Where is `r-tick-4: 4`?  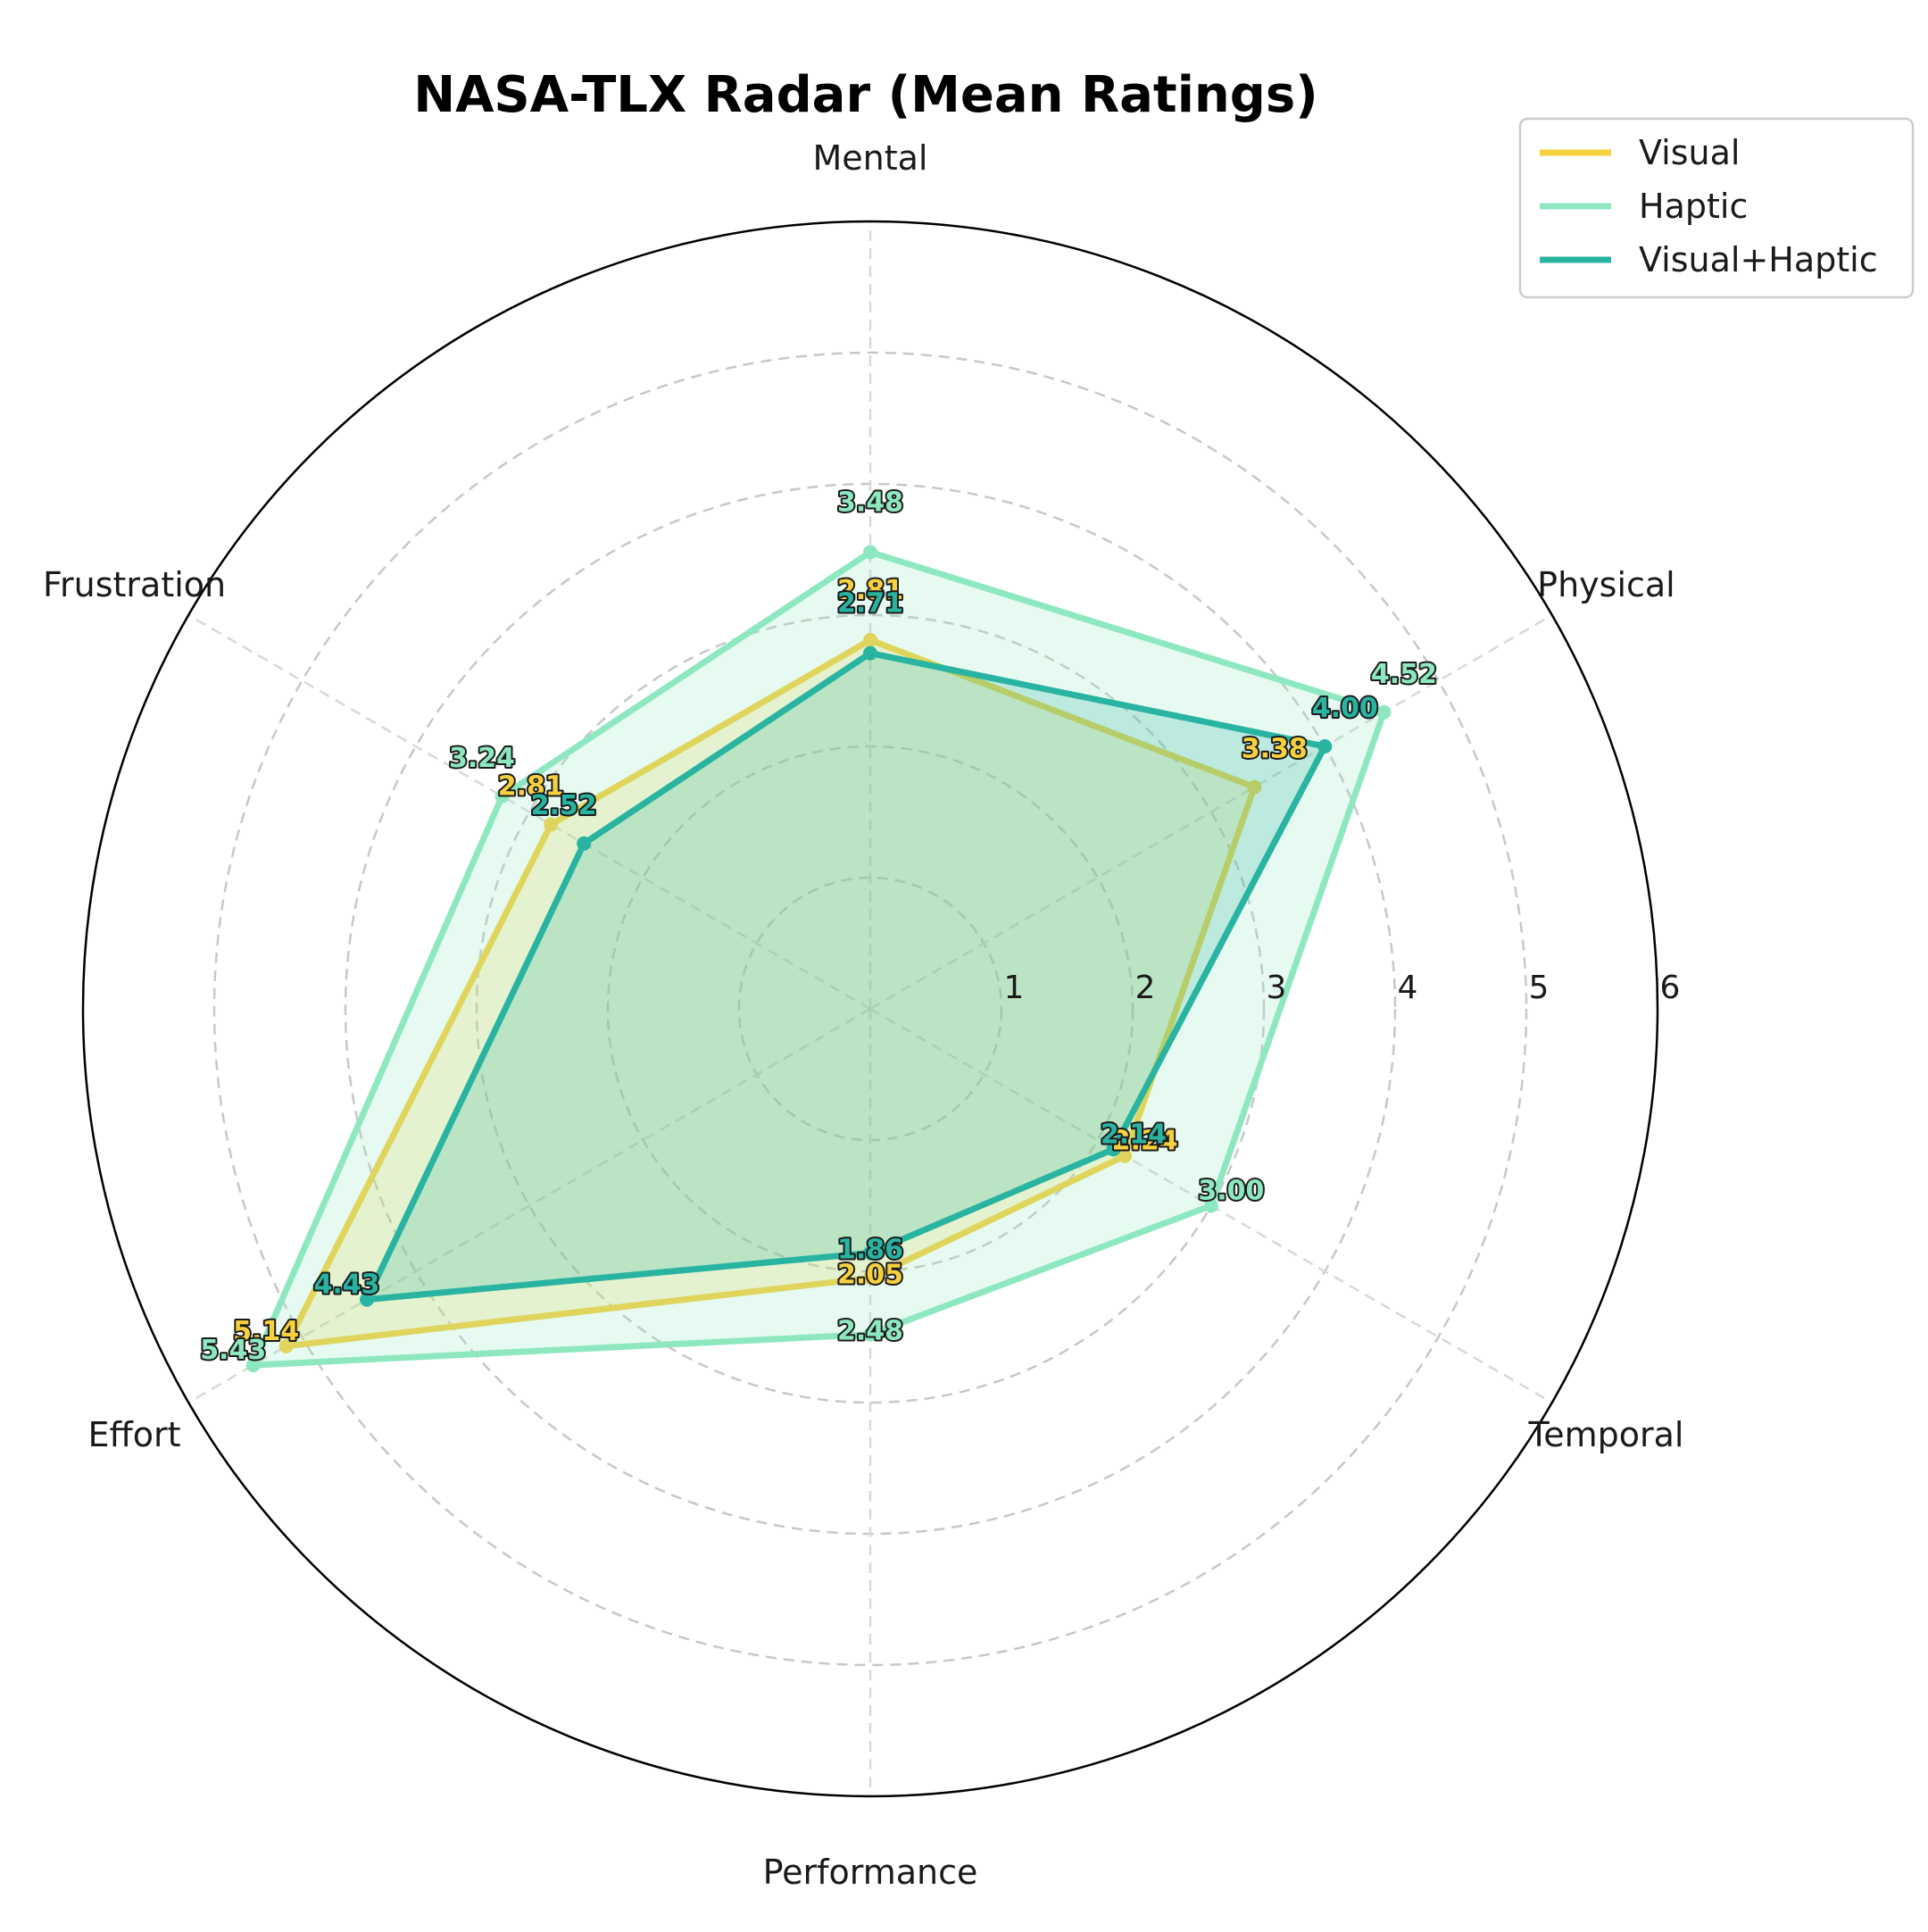
r-tick-4: 4 is located at coordinates (1408, 988).